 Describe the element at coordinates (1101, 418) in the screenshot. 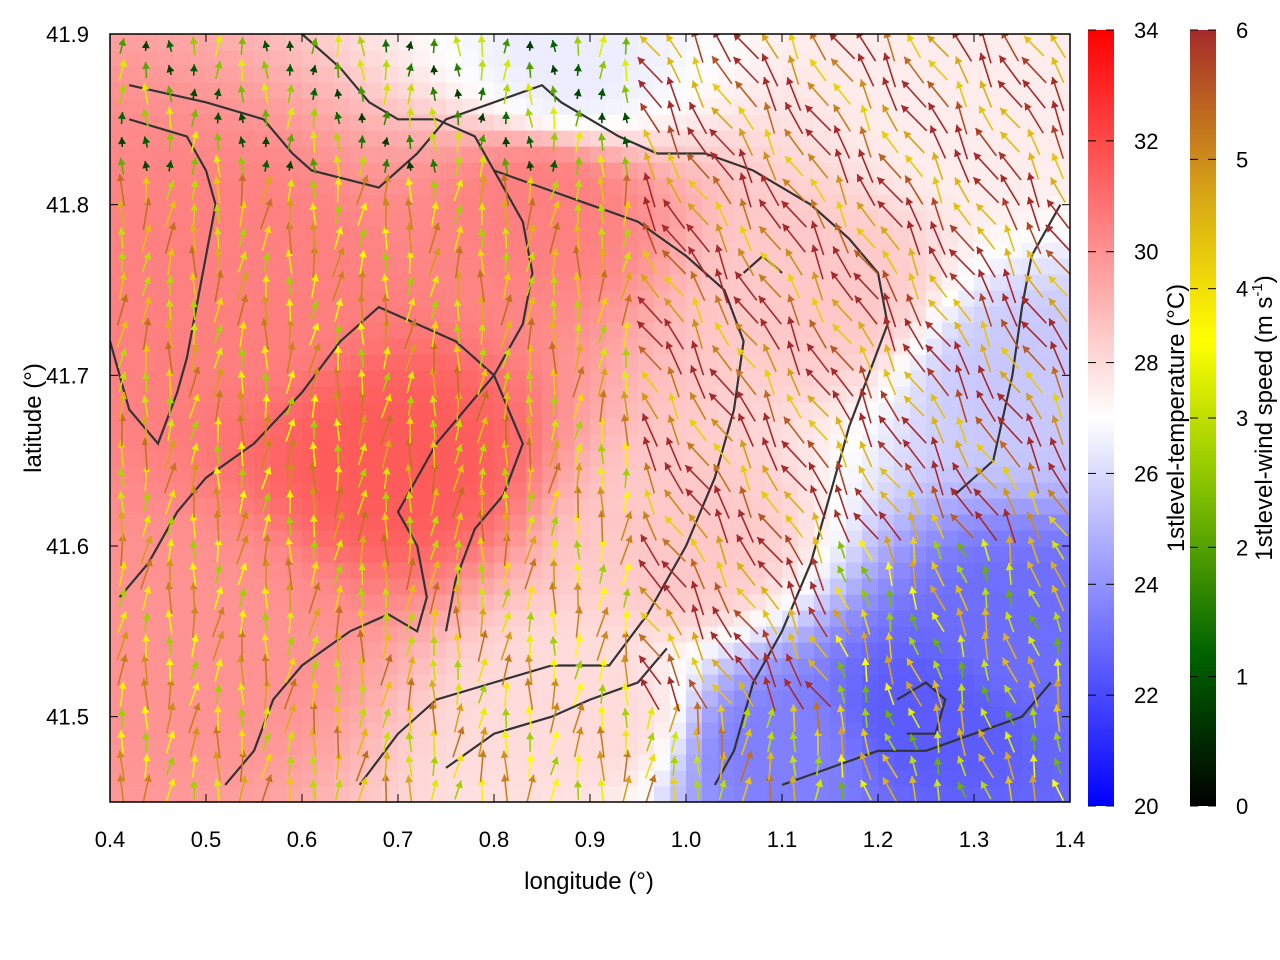

I see `temperature-colorbar` at that location.